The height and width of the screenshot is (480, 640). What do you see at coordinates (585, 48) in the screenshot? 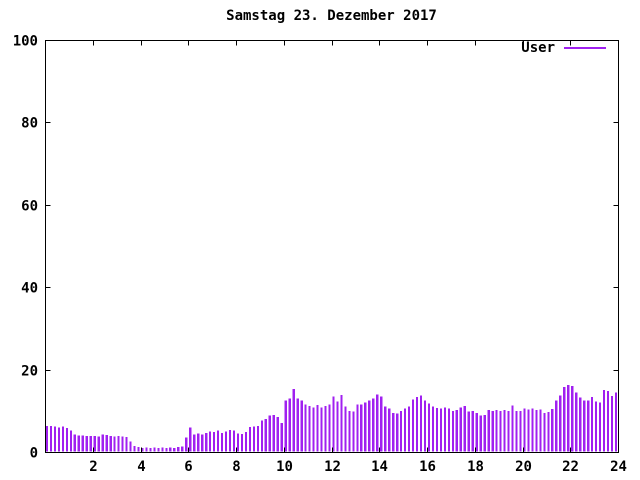
I see `legend-user-line-sample` at bounding box center [585, 48].